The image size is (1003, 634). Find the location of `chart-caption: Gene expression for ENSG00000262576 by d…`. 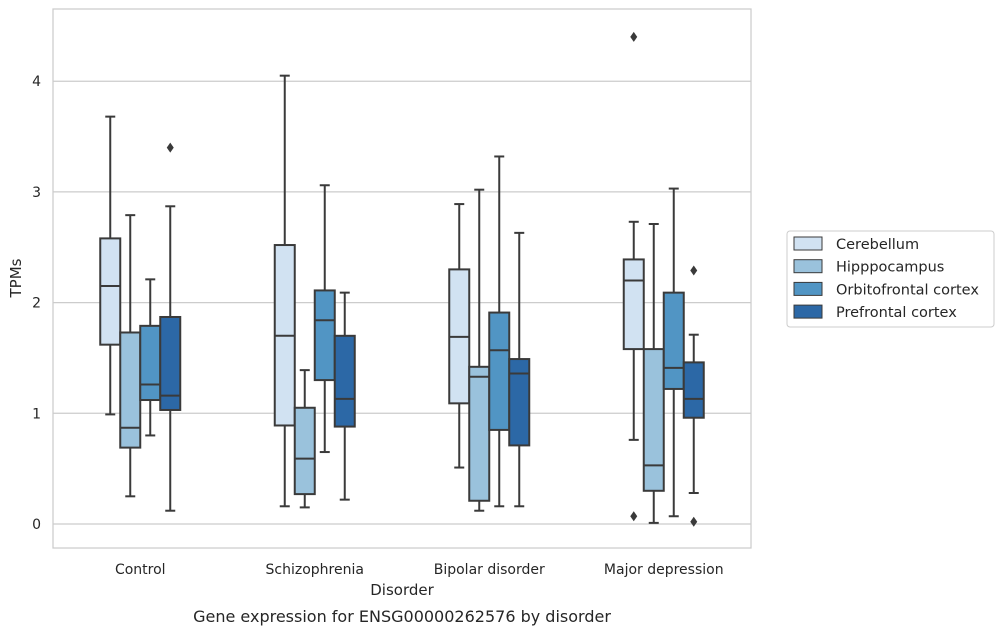

chart-caption: Gene expression for ENSG00000262576 by d… is located at coordinates (402, 616).